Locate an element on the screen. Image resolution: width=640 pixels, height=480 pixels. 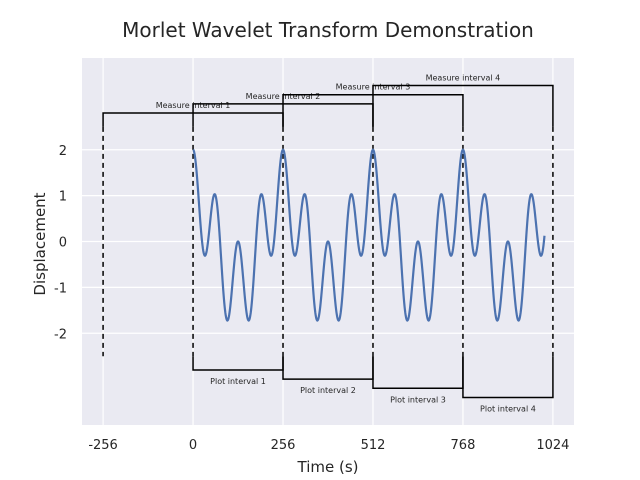
x-tick-label: 1024 is located at coordinates (552, 445).